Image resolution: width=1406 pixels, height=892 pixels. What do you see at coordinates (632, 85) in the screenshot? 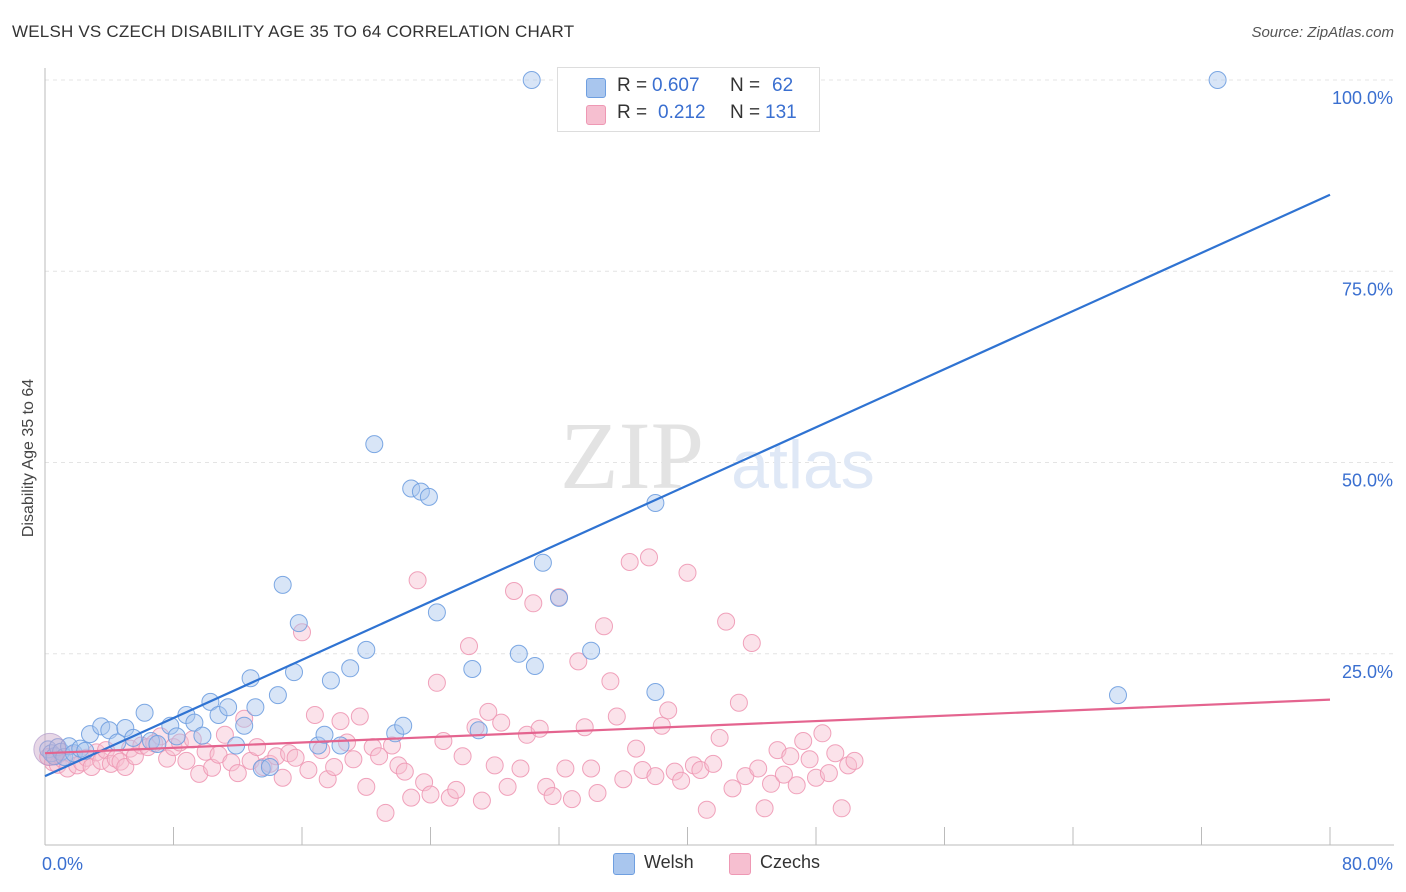
I see `welsh-r-label: R =` at bounding box center [632, 85].